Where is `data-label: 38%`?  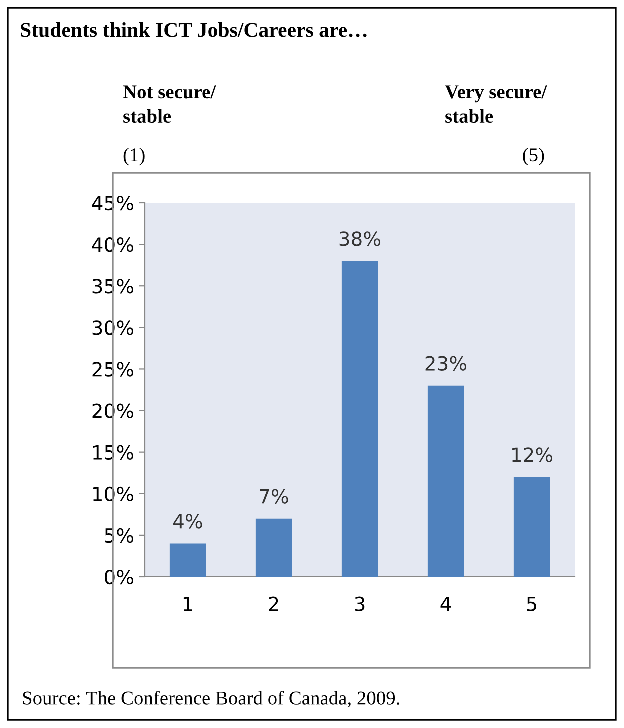
data-label: 38% is located at coordinates (360, 239).